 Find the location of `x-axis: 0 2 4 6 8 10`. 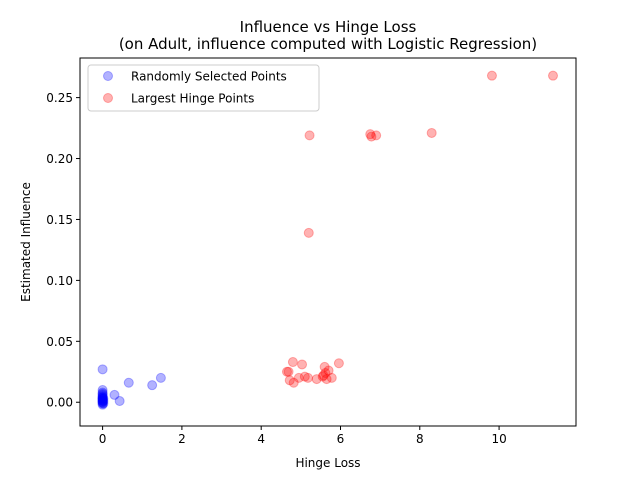

x-axis: 0 2 4 6 8 10 is located at coordinates (303, 436).